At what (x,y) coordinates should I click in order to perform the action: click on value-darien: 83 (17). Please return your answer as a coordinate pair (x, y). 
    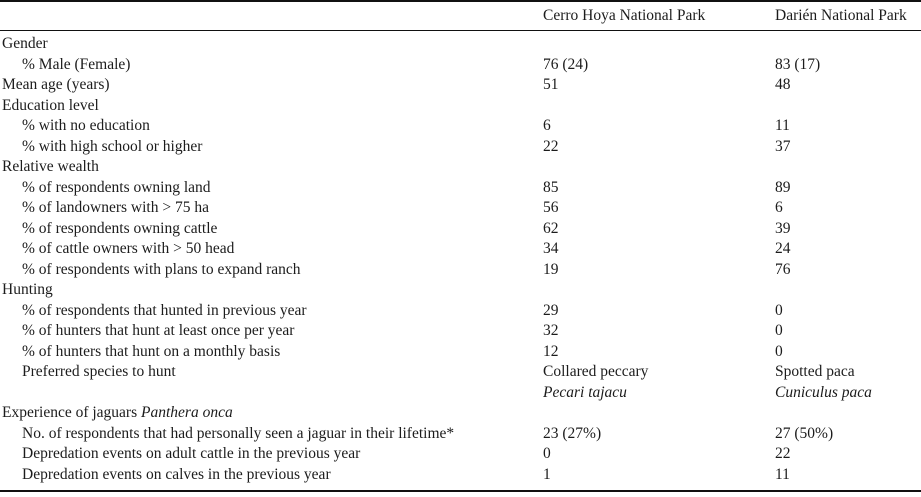
    Looking at the image, I should click on (798, 64).